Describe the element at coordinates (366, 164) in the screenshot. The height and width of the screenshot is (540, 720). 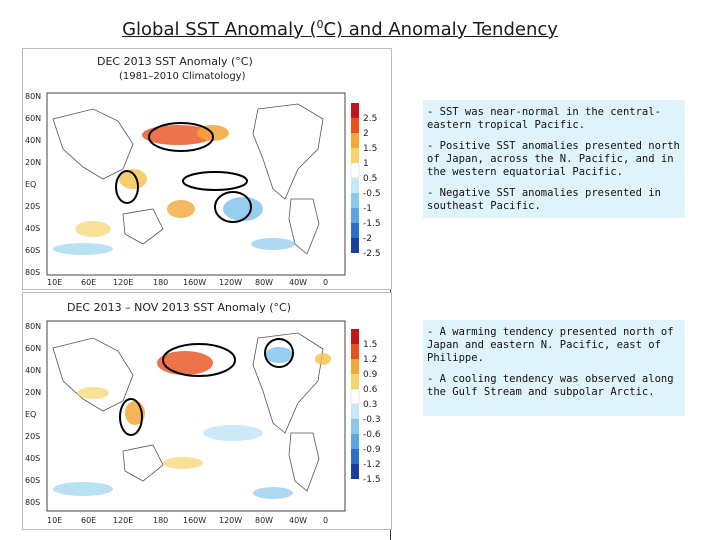
I see `svg-text: 1` at that location.